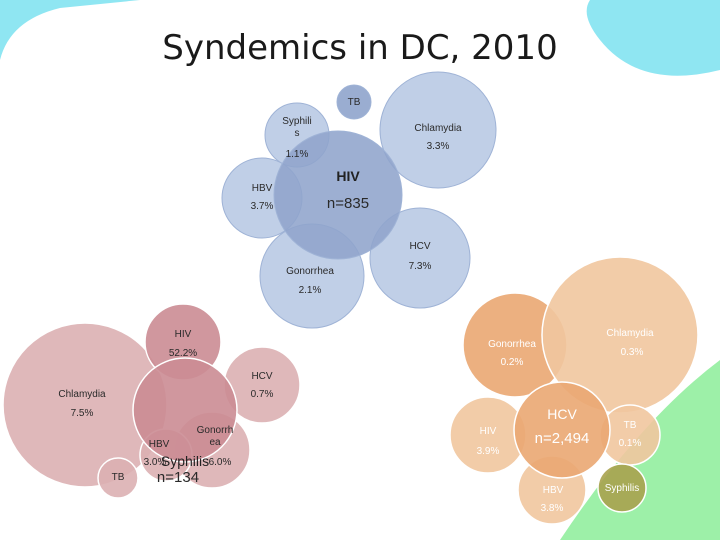 The height and width of the screenshot is (540, 720). What do you see at coordinates (185, 410) in the screenshot?
I see `syph-hub-bubble` at bounding box center [185, 410].